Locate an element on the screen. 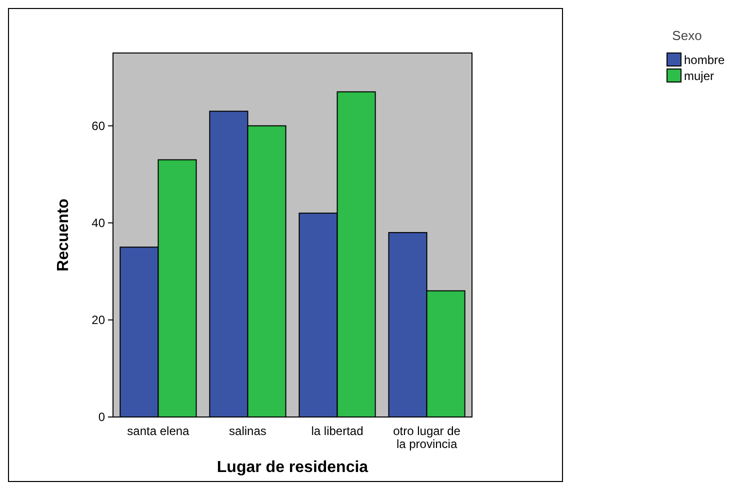 The width and height of the screenshot is (750, 490). legend-label: mujer is located at coordinates (699, 76).